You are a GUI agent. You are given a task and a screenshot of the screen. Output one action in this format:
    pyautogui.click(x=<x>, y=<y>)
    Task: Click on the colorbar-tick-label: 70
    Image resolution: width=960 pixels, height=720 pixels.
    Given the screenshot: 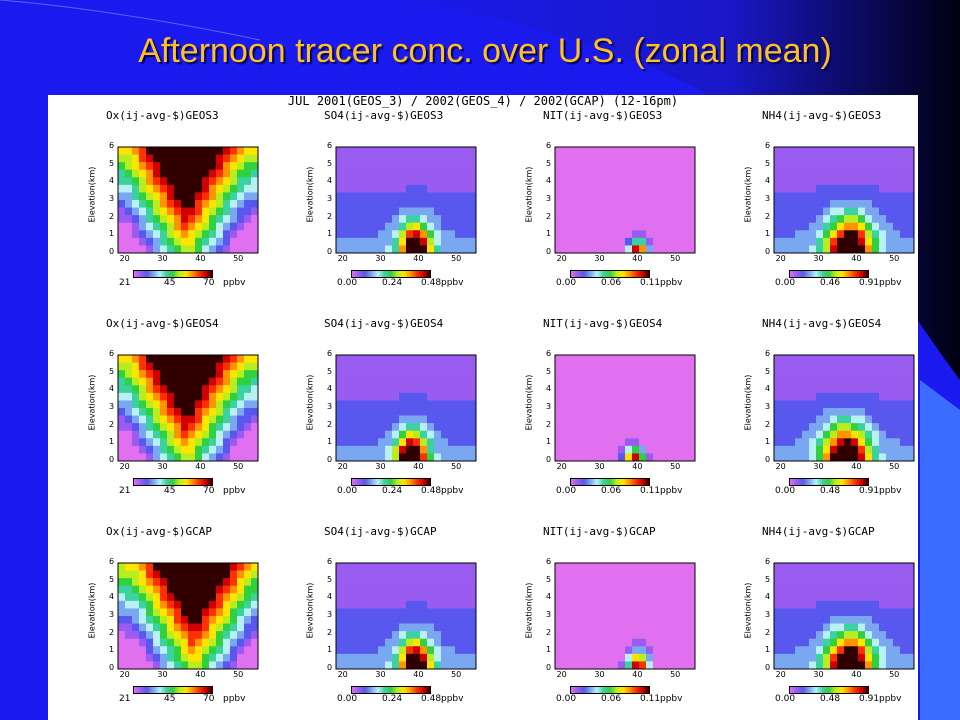 What is the action you would take?
    pyautogui.click(x=209, y=491)
    